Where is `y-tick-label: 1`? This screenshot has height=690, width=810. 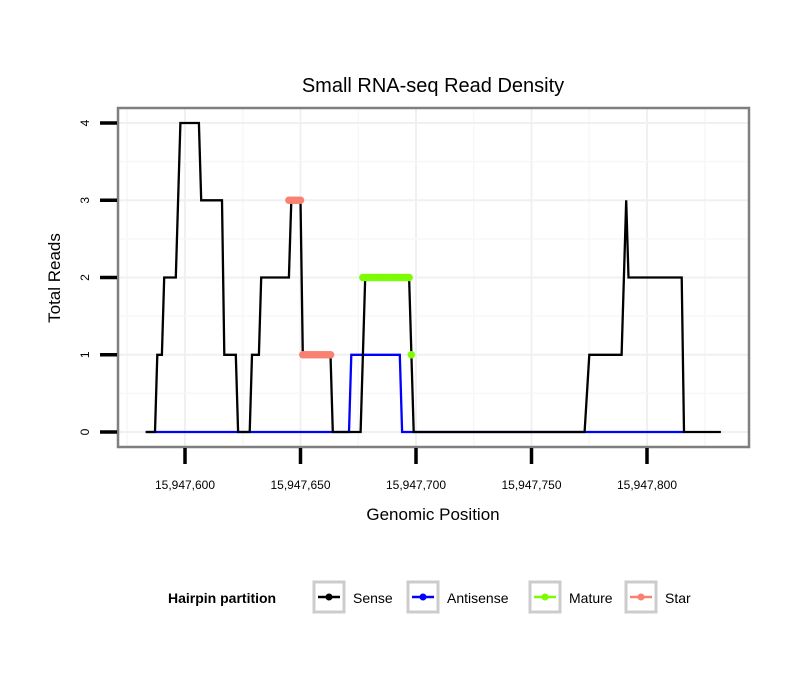
y-tick-label: 1 is located at coordinates (85, 354).